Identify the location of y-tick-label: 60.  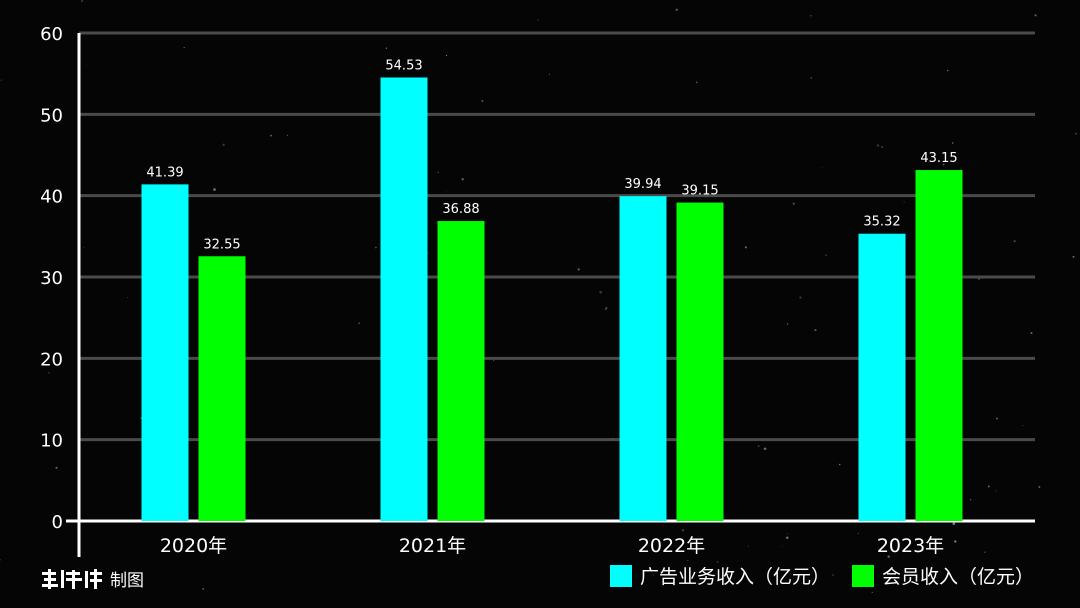
(51, 34).